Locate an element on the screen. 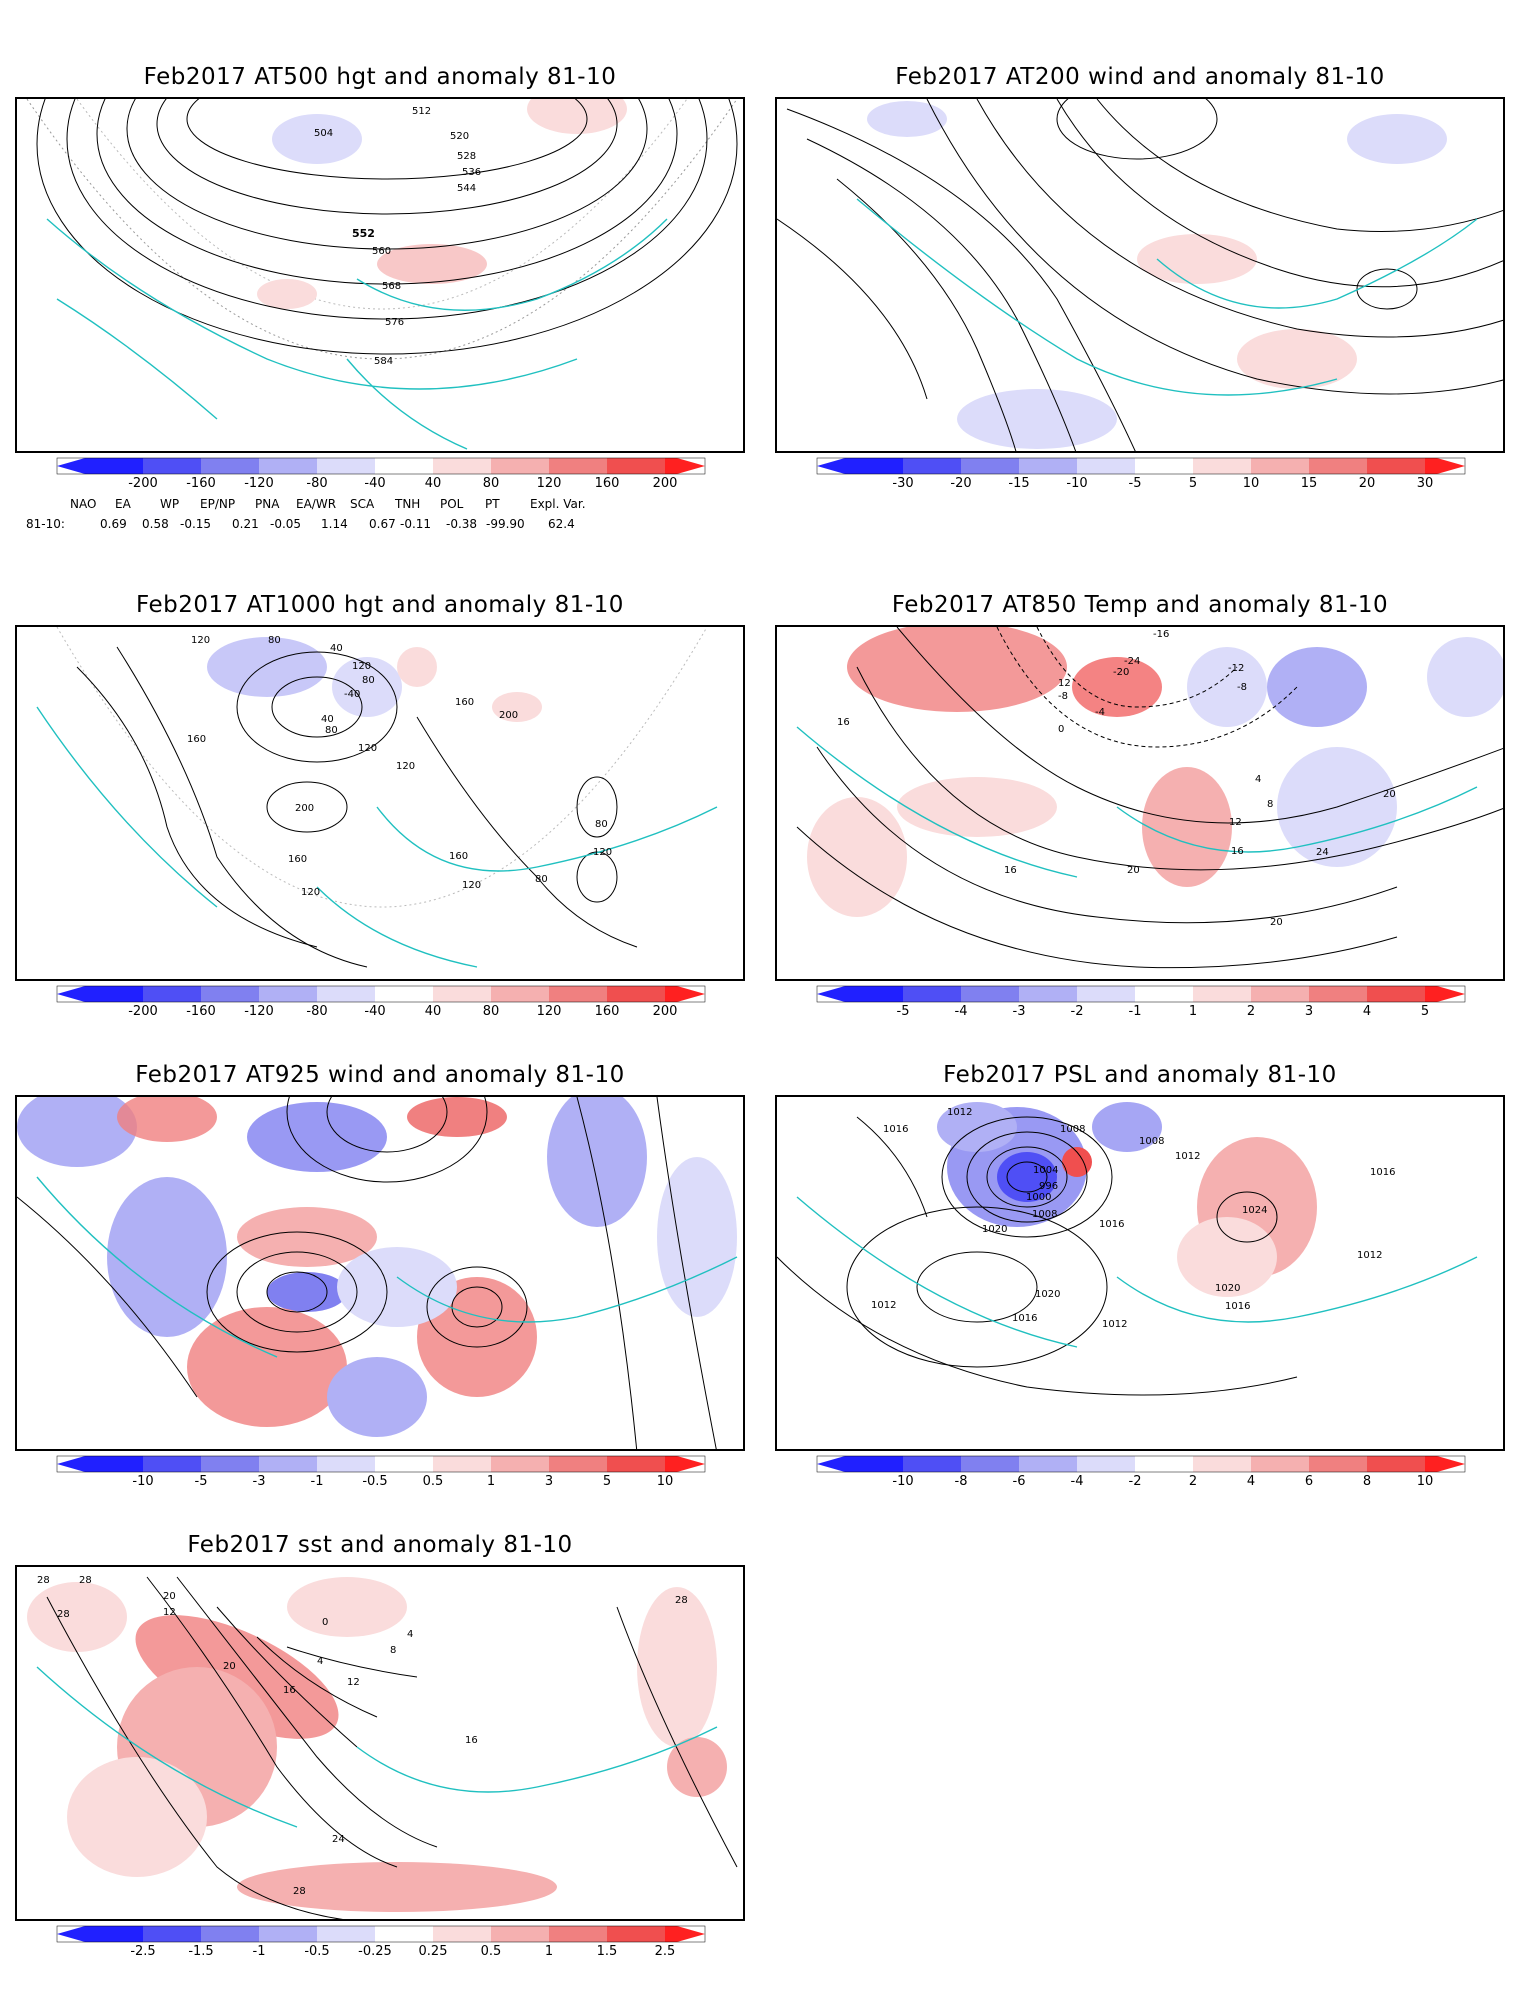  colorbar: -200 -160 -120 -80 -40 40 80 120 160 200 is located at coordinates (381, 475).